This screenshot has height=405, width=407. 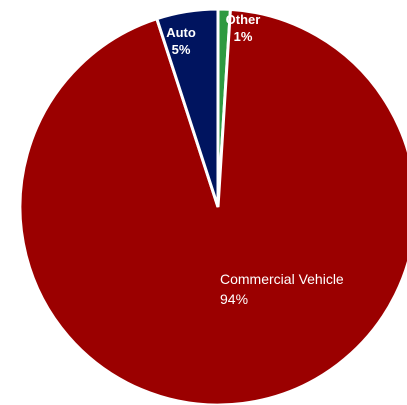 I want to click on slice-label-auto: Auto 5%, so click(x=181, y=41).